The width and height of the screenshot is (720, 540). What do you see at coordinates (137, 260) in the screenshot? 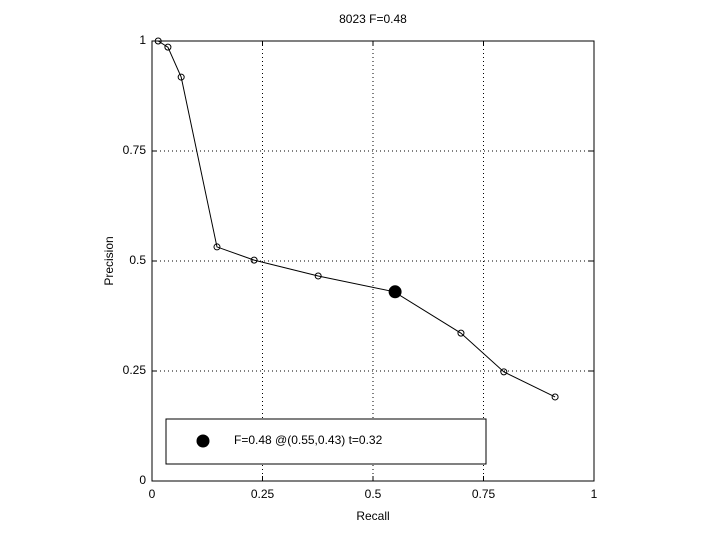
I see `y-tick-label: 0.5` at bounding box center [137, 260].